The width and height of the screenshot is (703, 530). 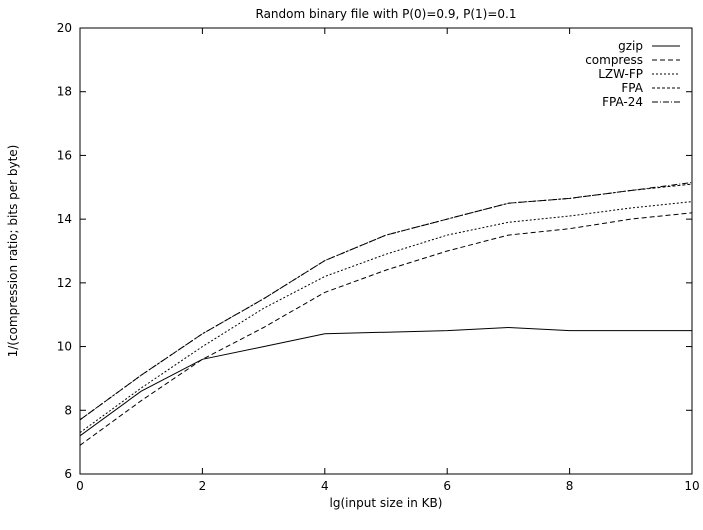 What do you see at coordinates (570, 486) in the screenshot?
I see `x-tick-label: 8` at bounding box center [570, 486].